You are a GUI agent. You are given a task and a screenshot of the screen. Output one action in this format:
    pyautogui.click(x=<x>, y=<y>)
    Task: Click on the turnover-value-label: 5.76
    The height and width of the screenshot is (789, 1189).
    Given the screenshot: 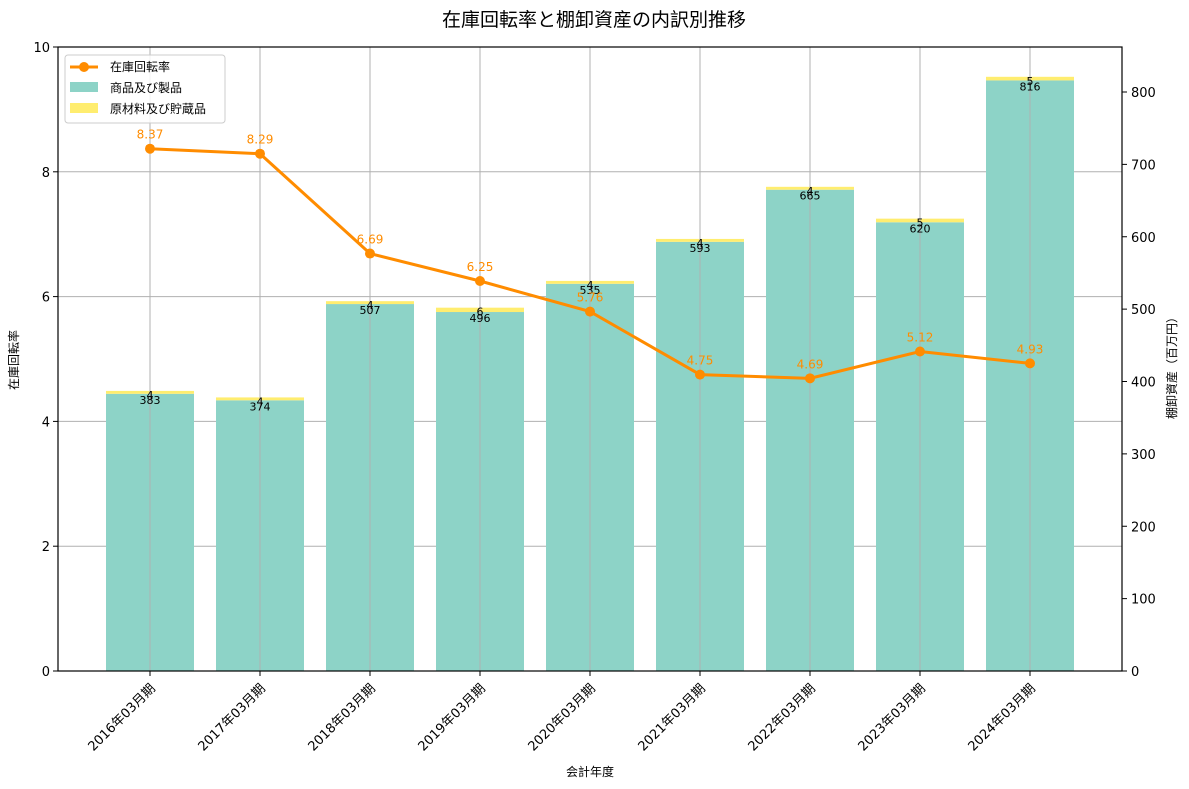 What is the action you would take?
    pyautogui.click(x=590, y=298)
    